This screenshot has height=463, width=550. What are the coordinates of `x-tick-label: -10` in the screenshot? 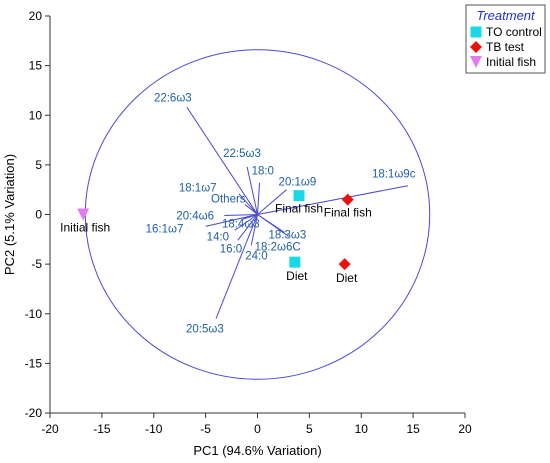 It's located at (154, 429).